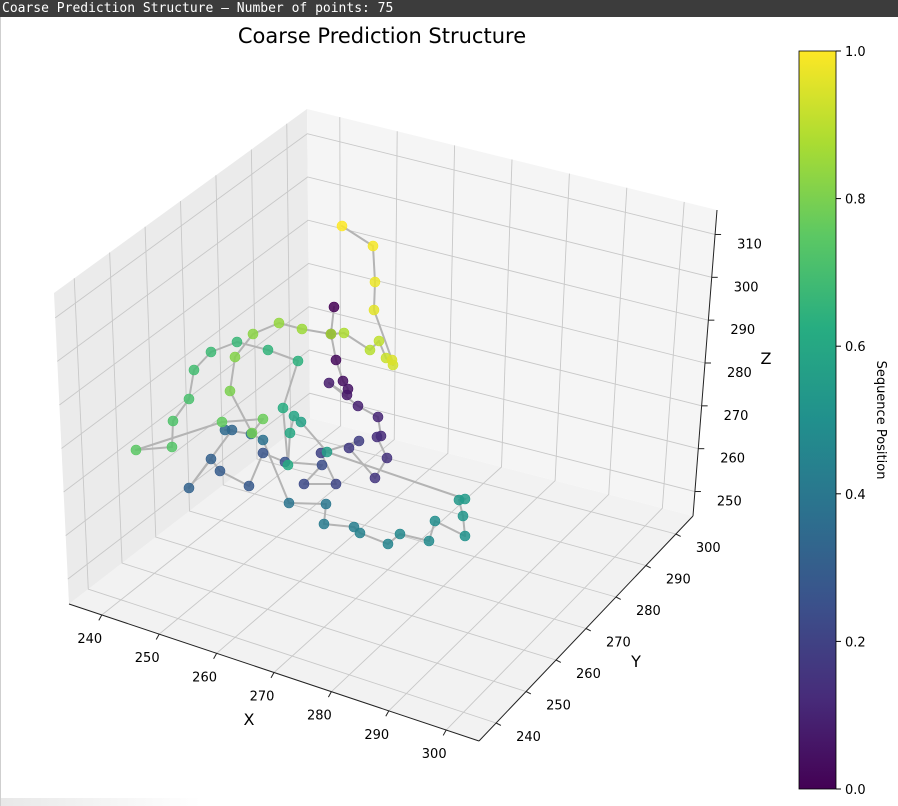  Describe the element at coordinates (558, 706) in the screenshot. I see `y-axis-tick-label: 250` at that location.